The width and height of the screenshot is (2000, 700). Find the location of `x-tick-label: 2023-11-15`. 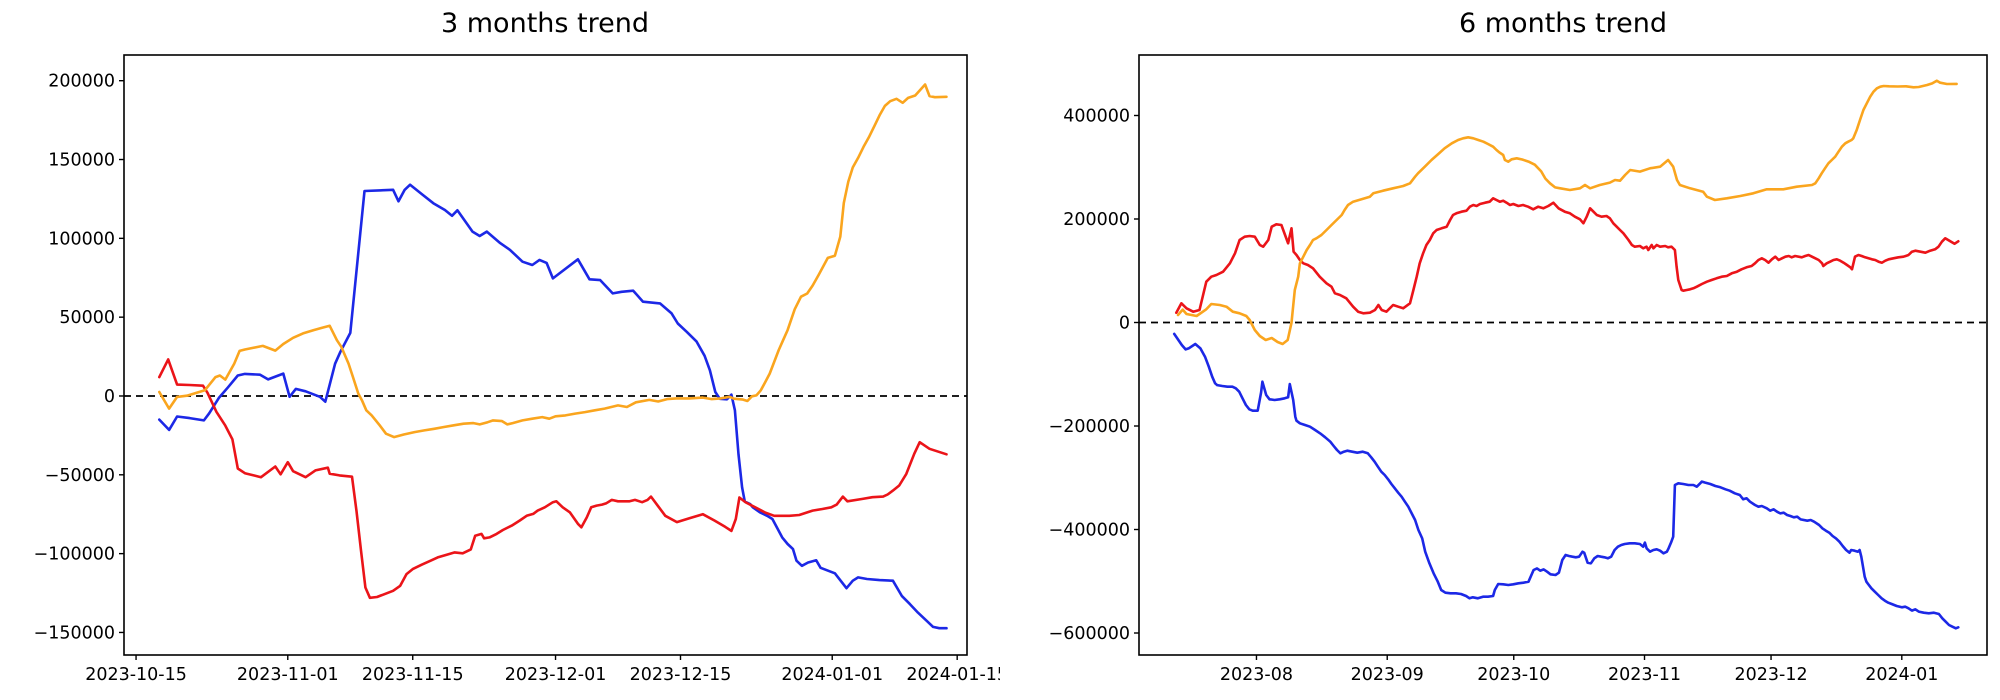

x-tick-label: 2023-11-15 is located at coordinates (413, 675).